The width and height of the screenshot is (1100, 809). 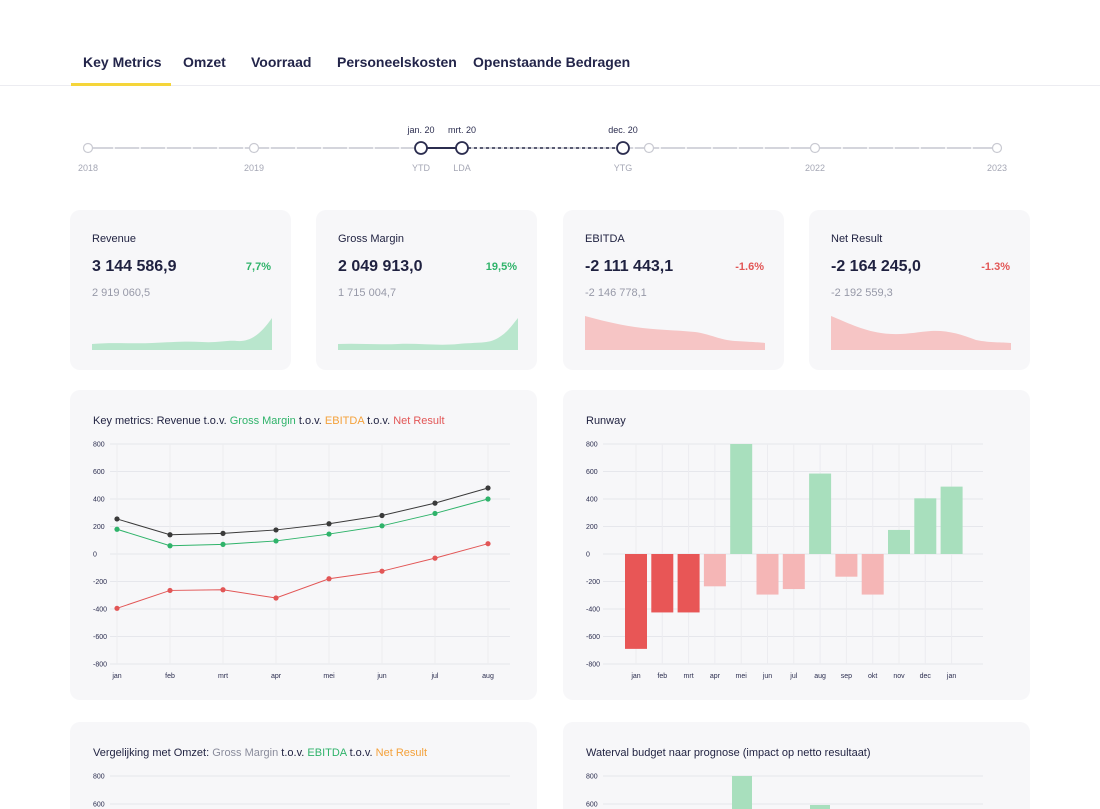 What do you see at coordinates (593, 582) in the screenshot?
I see `y-tick-label: -200` at bounding box center [593, 582].